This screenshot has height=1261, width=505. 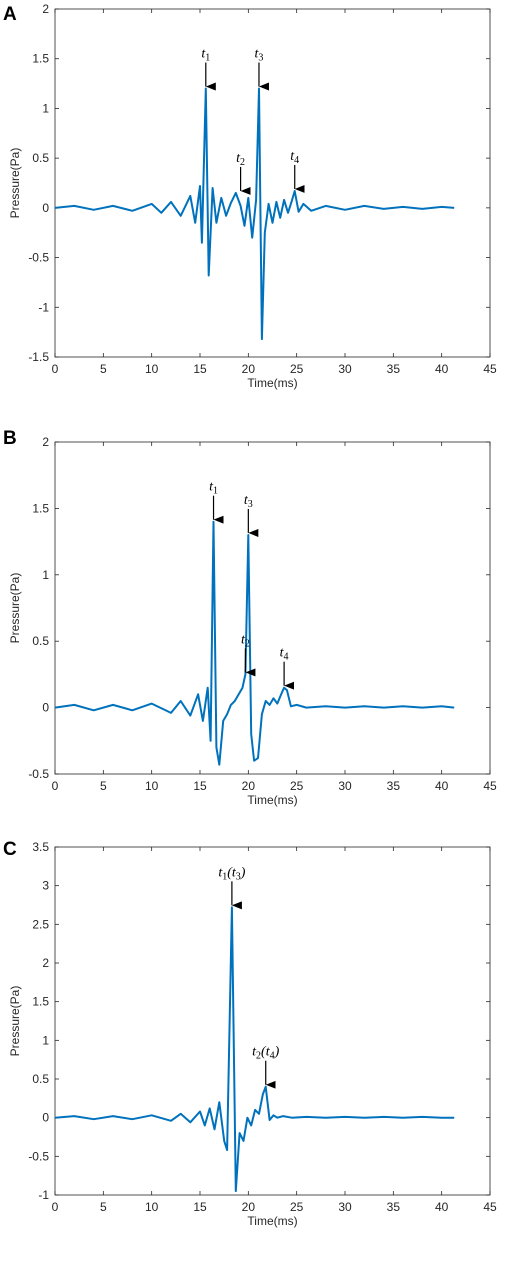 What do you see at coordinates (265, 1053) in the screenshot?
I see `annotation-label: t2(t4)` at bounding box center [265, 1053].